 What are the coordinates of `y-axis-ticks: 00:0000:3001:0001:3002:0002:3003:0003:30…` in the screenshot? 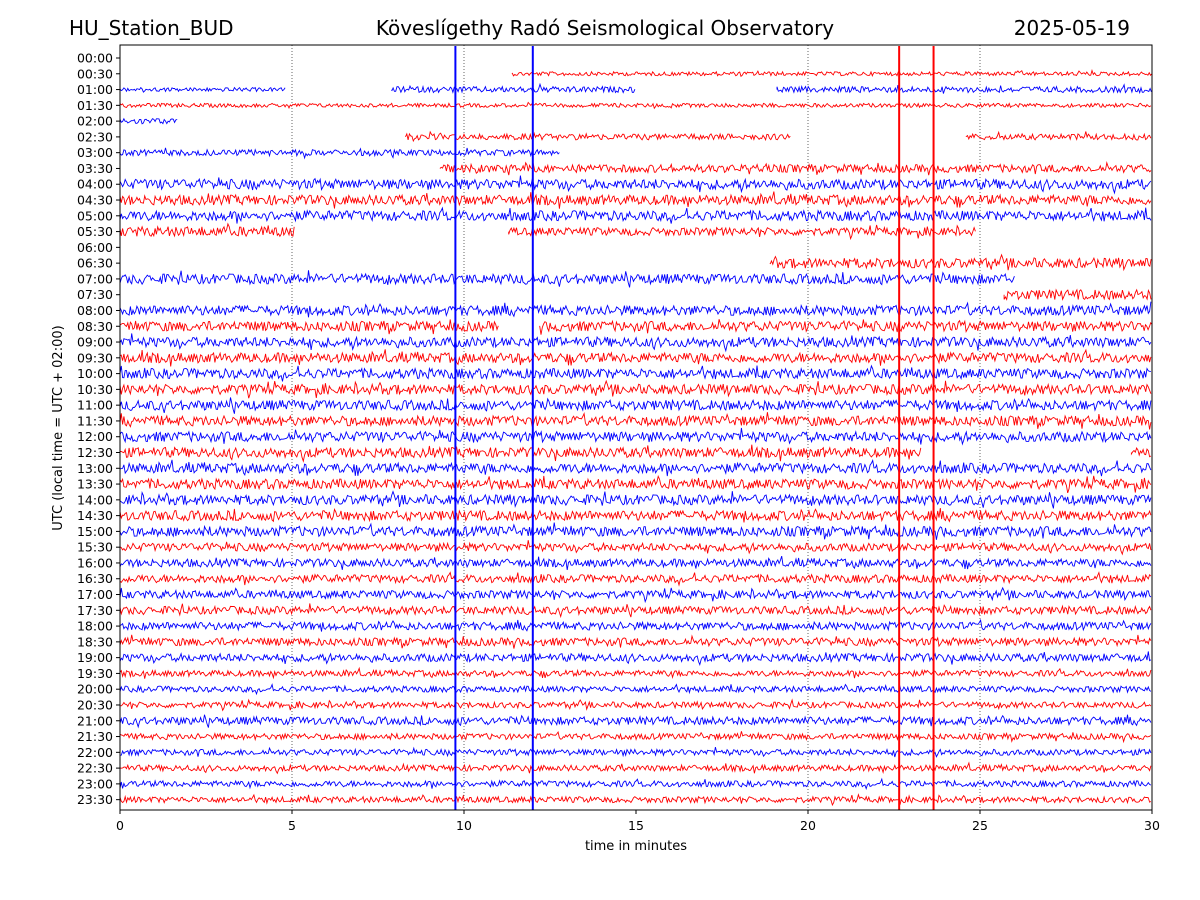 It's located at (98, 429).